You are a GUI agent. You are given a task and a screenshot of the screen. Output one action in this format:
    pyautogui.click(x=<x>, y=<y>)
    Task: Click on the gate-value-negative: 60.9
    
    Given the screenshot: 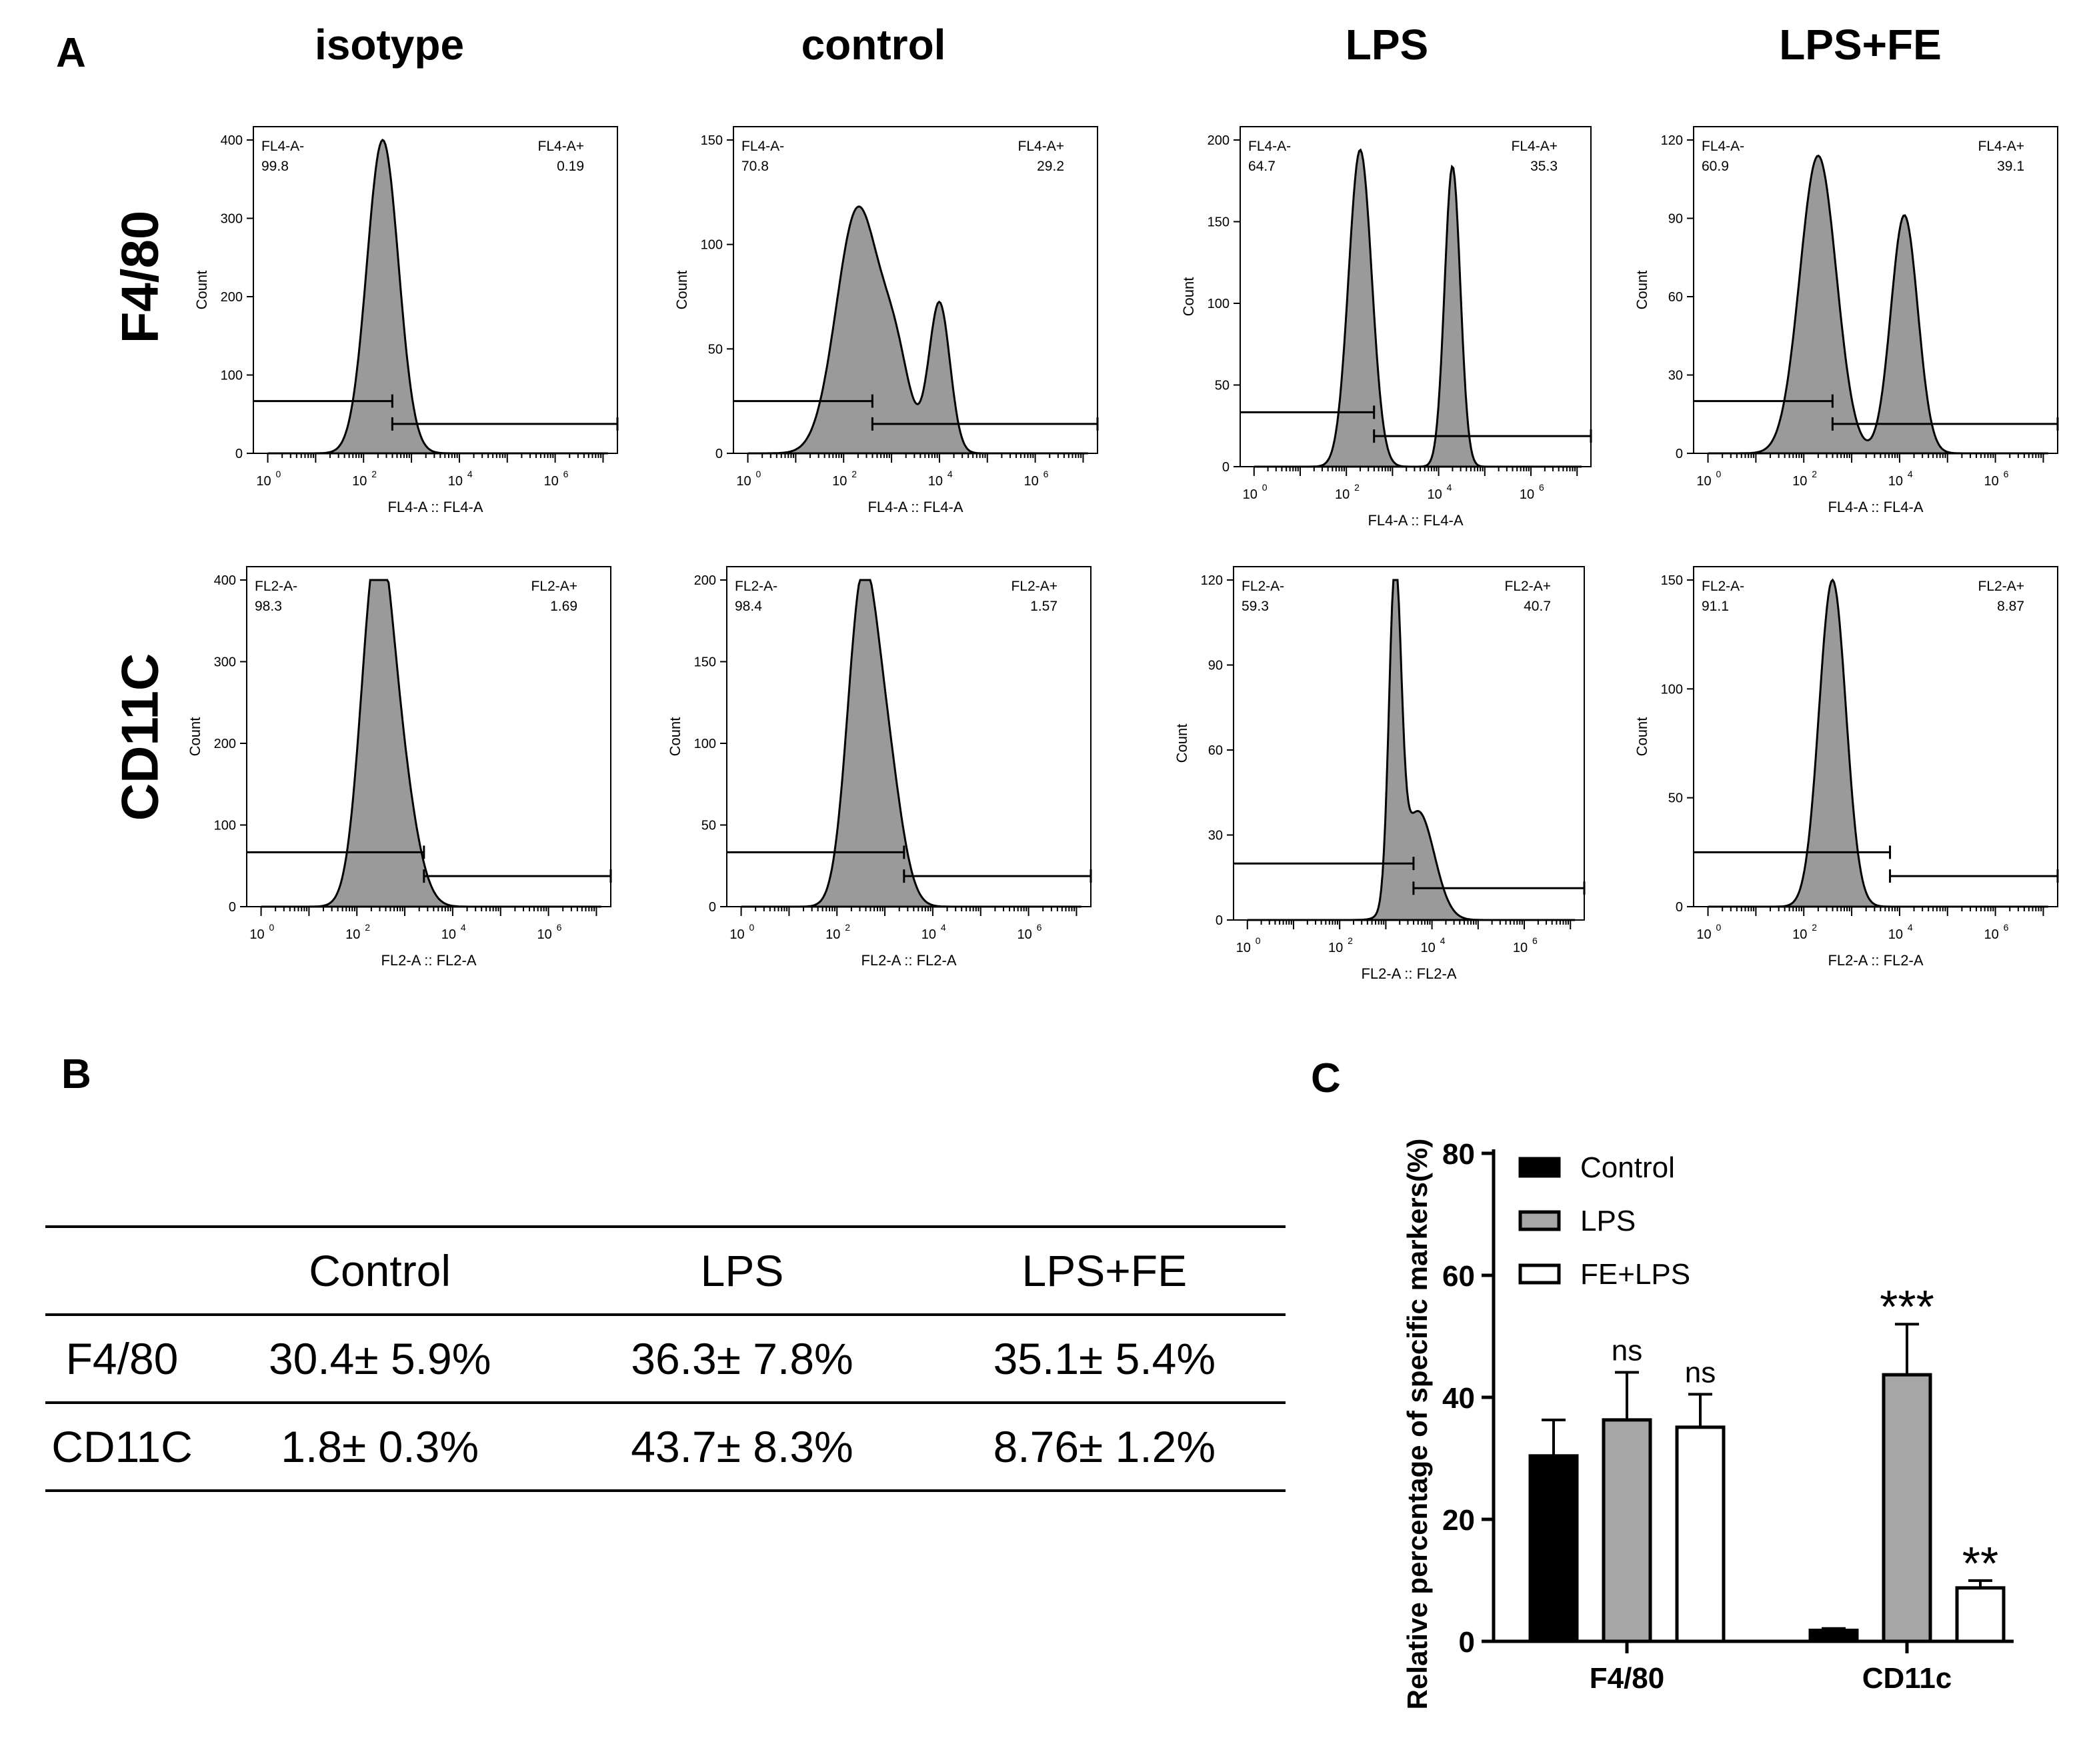 What is the action you would take?
    pyautogui.click(x=1716, y=166)
    